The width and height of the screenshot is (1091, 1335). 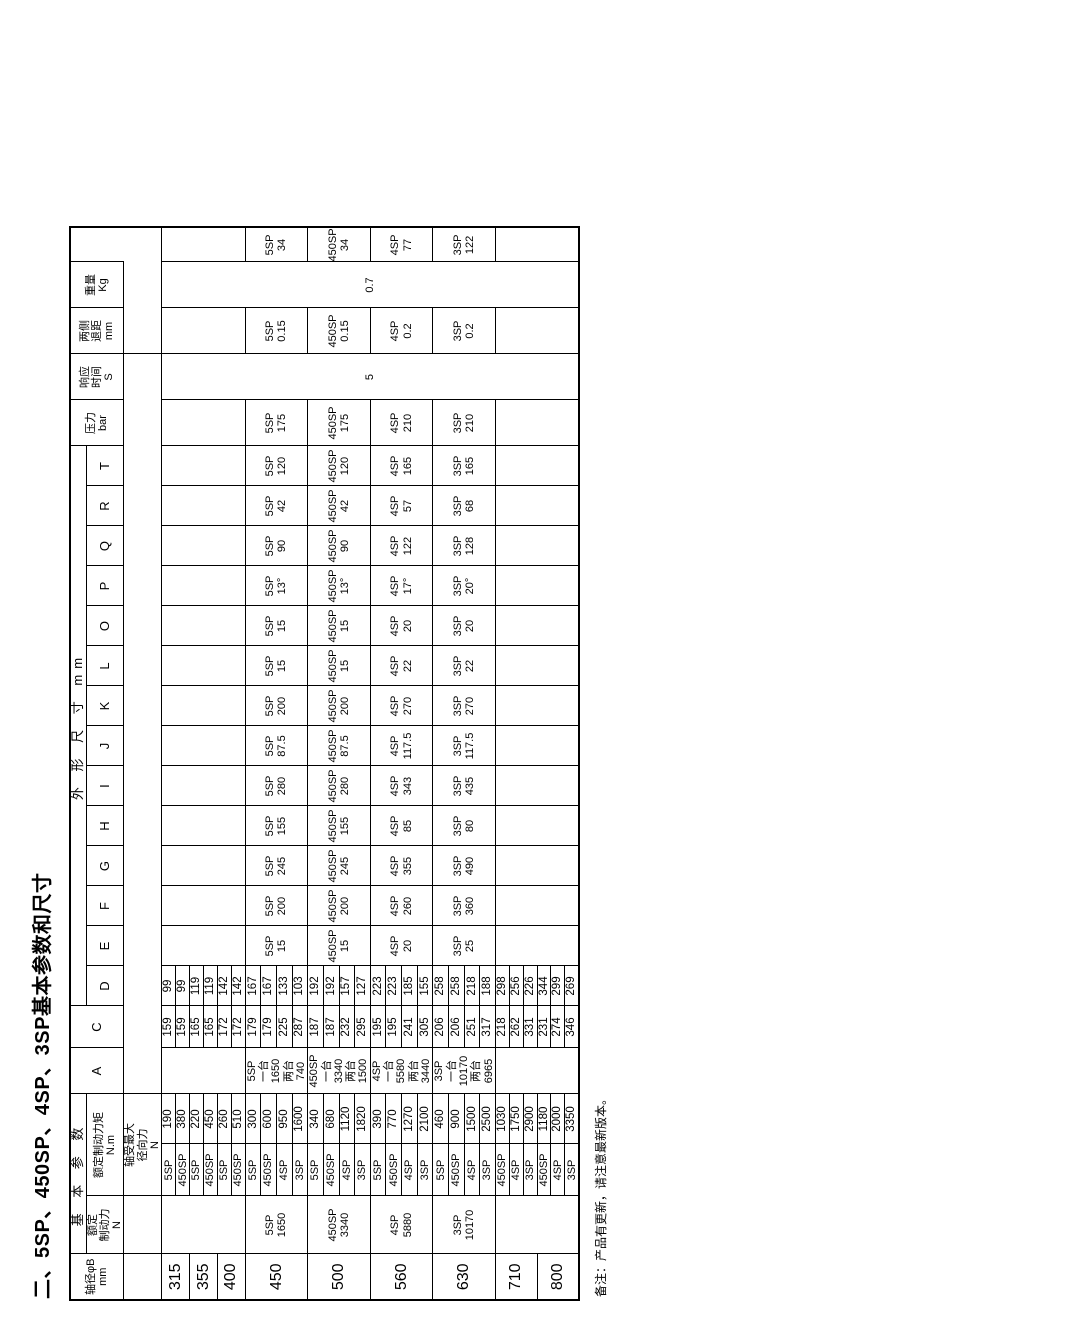 What do you see at coordinates (339, 1277) in the screenshot?
I see `cell-bore: 500` at bounding box center [339, 1277].